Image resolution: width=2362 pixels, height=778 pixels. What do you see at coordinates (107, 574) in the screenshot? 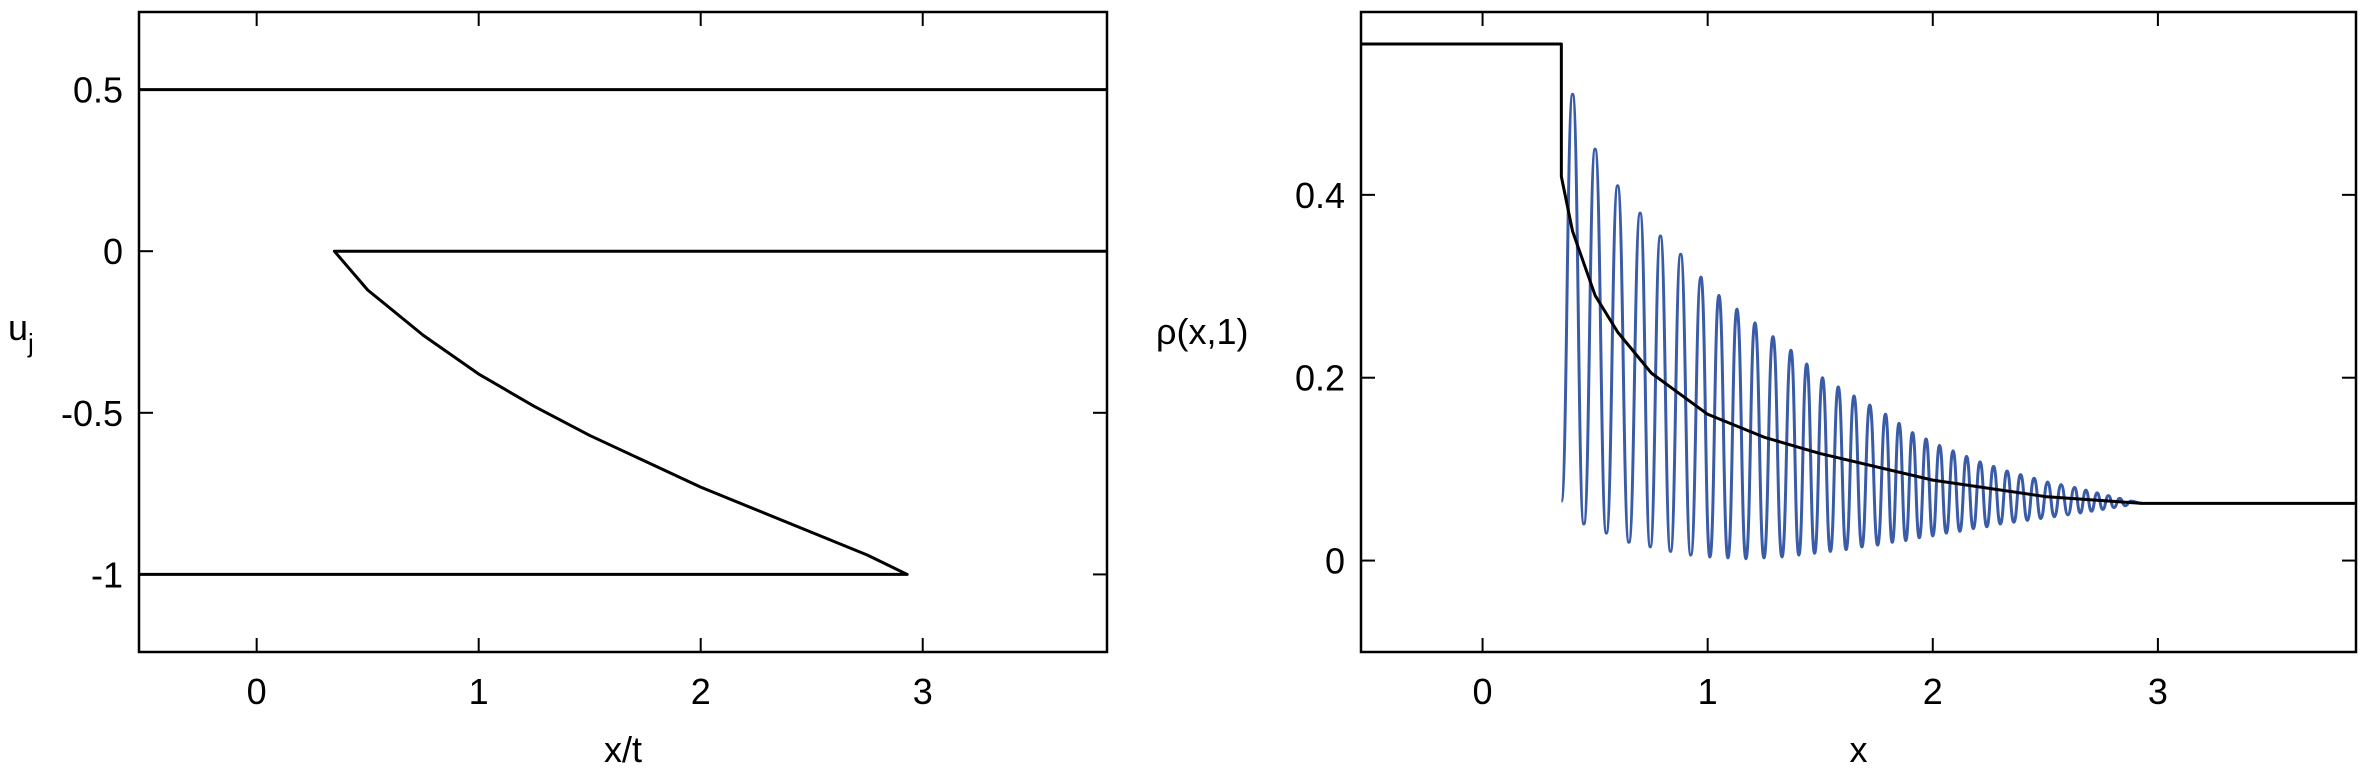
I see `y-tick-label: -1` at bounding box center [107, 574].